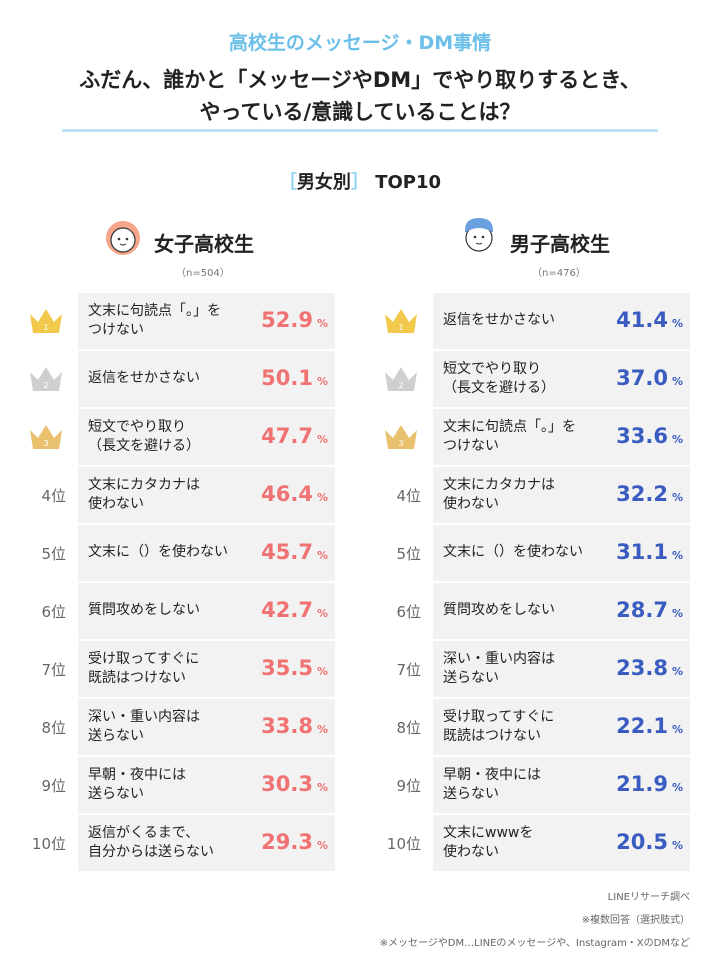  Describe the element at coordinates (479, 235) in the screenshot. I see `boy-icon` at that location.